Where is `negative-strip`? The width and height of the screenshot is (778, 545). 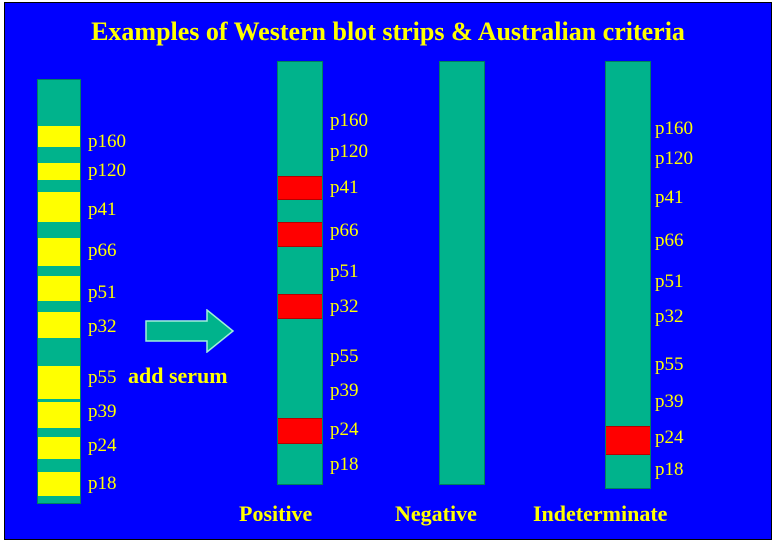
negative-strip is located at coordinates (462, 273).